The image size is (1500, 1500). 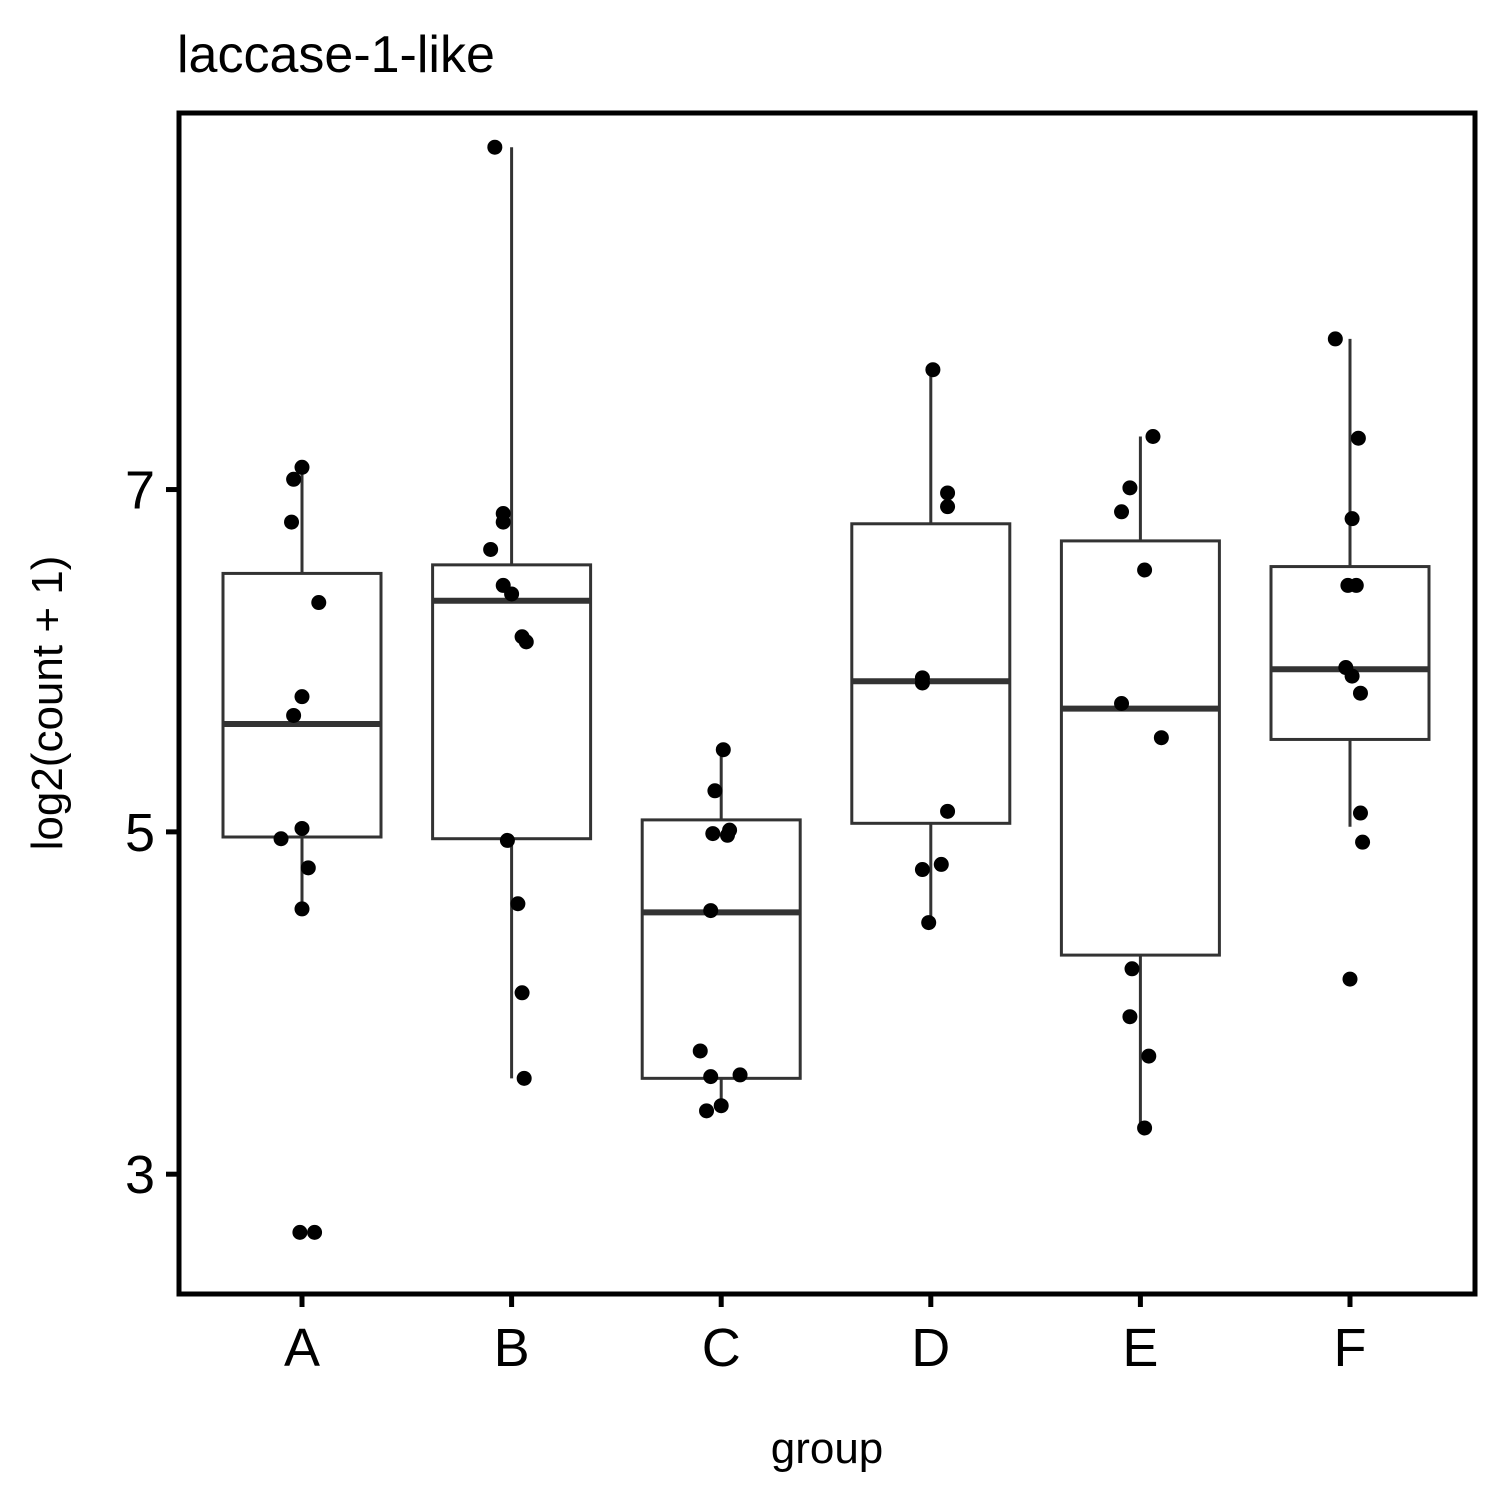 I want to click on x-tick-label: C, so click(x=721, y=1348).